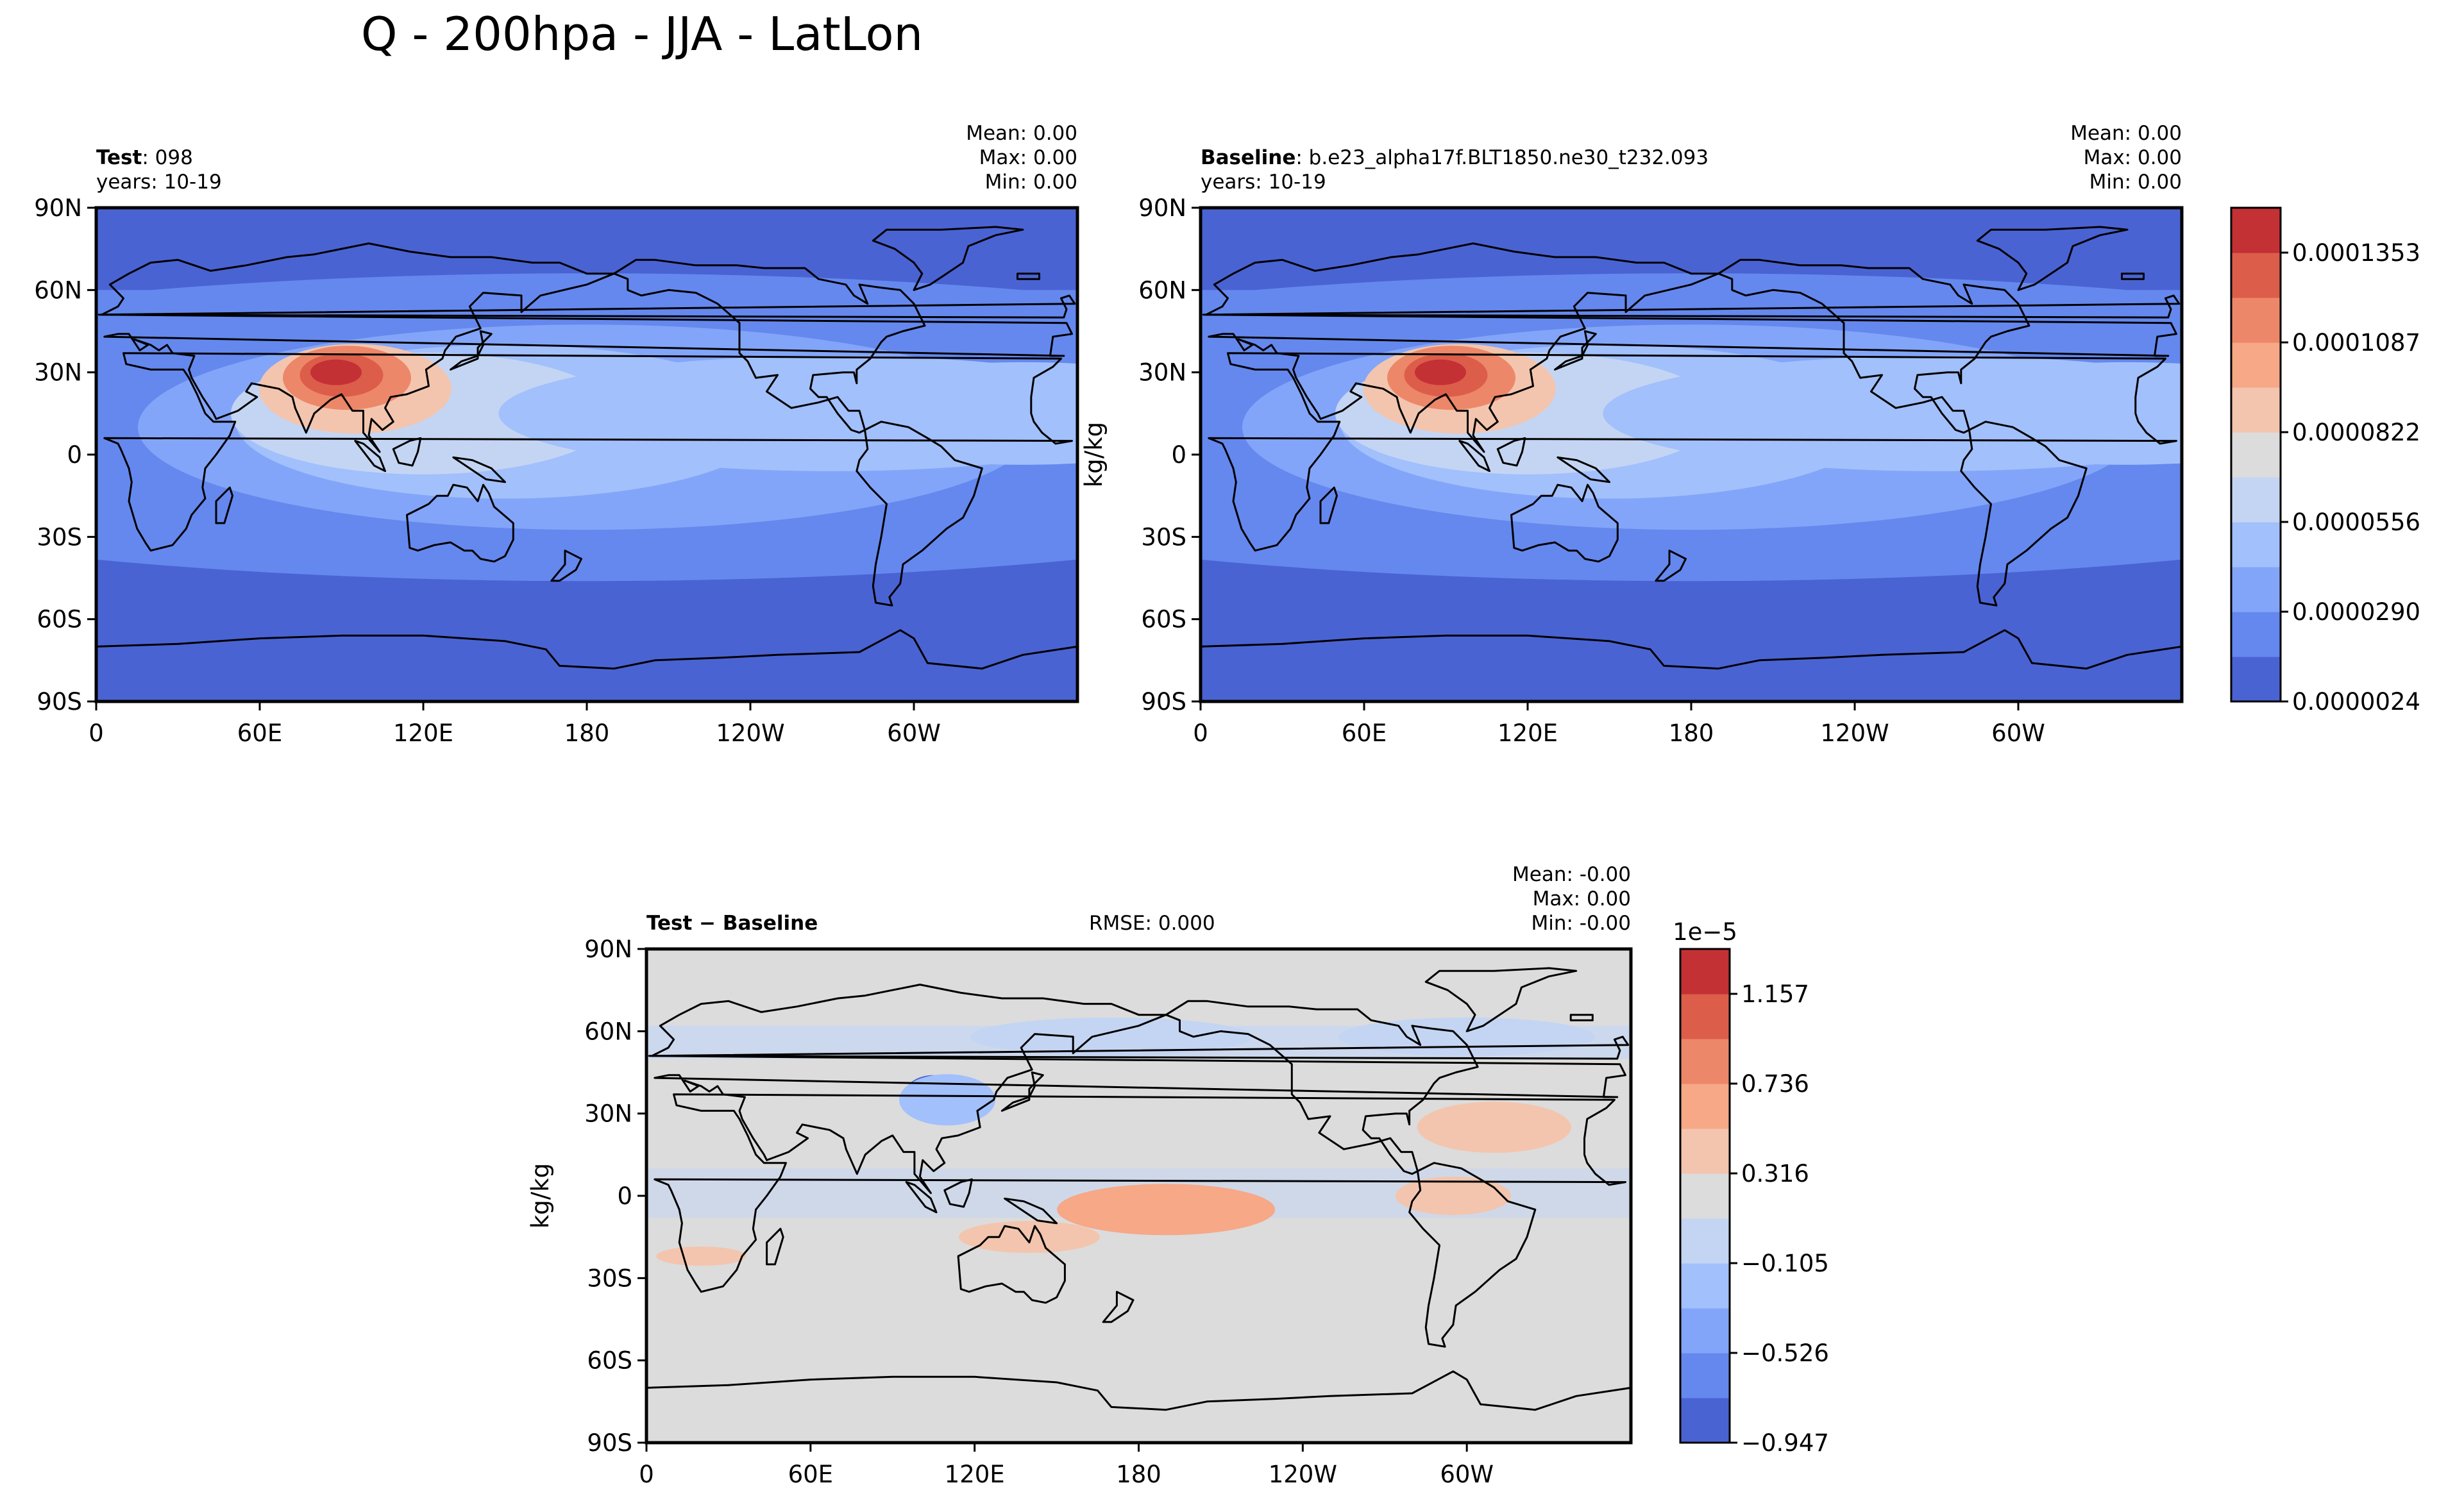 The width and height of the screenshot is (2464, 1510). I want to click on panel-label: Test: 098, so click(144, 157).